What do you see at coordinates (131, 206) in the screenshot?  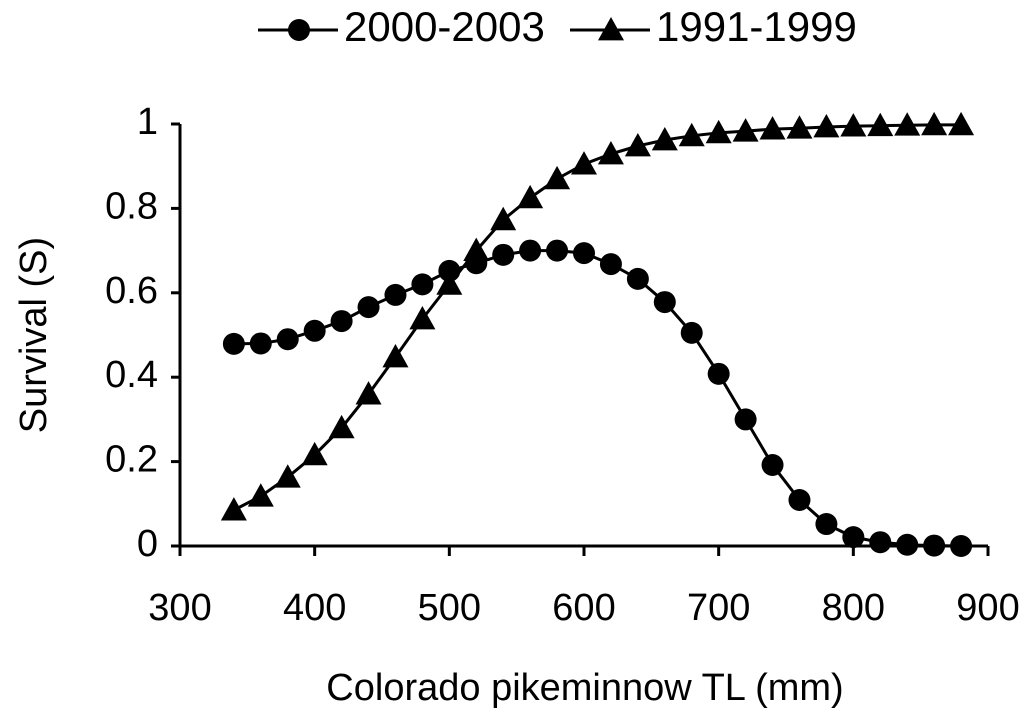 I see `y-tick-label: 0.8` at bounding box center [131, 206].